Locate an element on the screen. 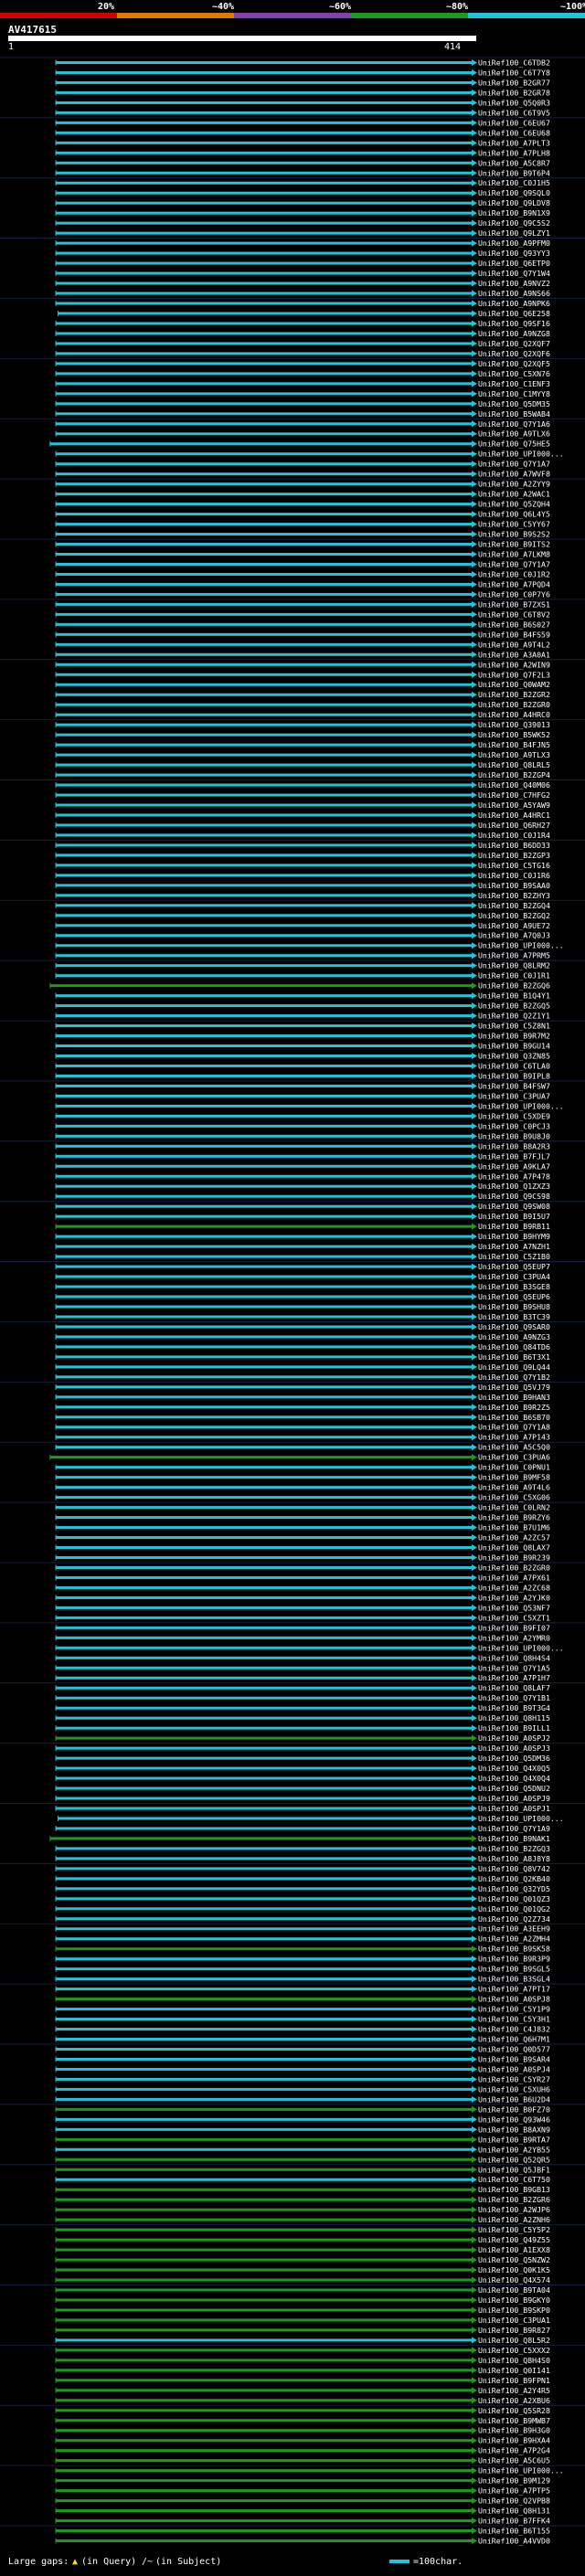 This screenshot has width=585, height=2576. hit-label: UniRef100_C0J1R6 is located at coordinates (514, 875).